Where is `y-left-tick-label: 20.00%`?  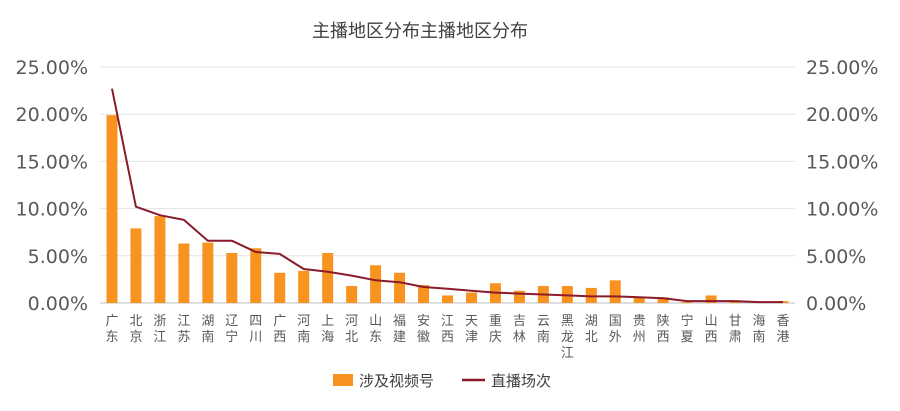
y-left-tick-label: 20.00% is located at coordinates (52, 115).